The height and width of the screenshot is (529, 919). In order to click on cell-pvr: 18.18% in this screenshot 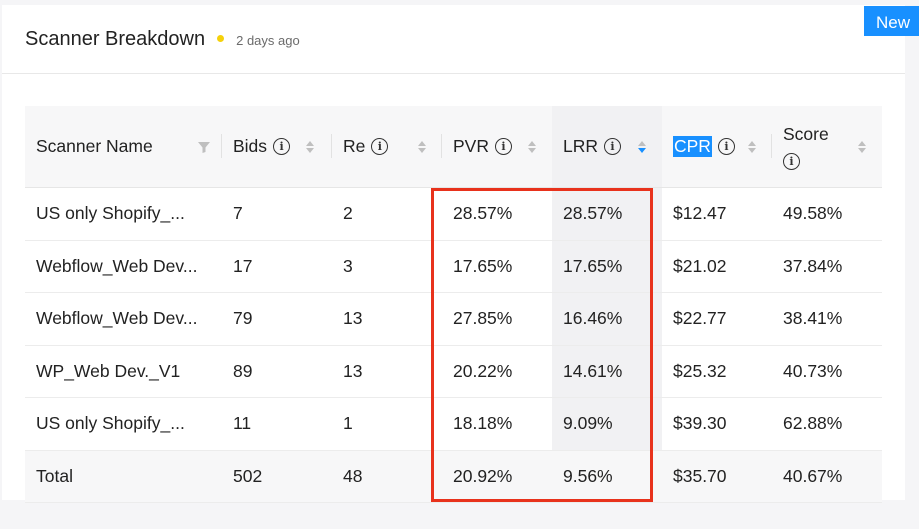, I will do `click(483, 423)`.